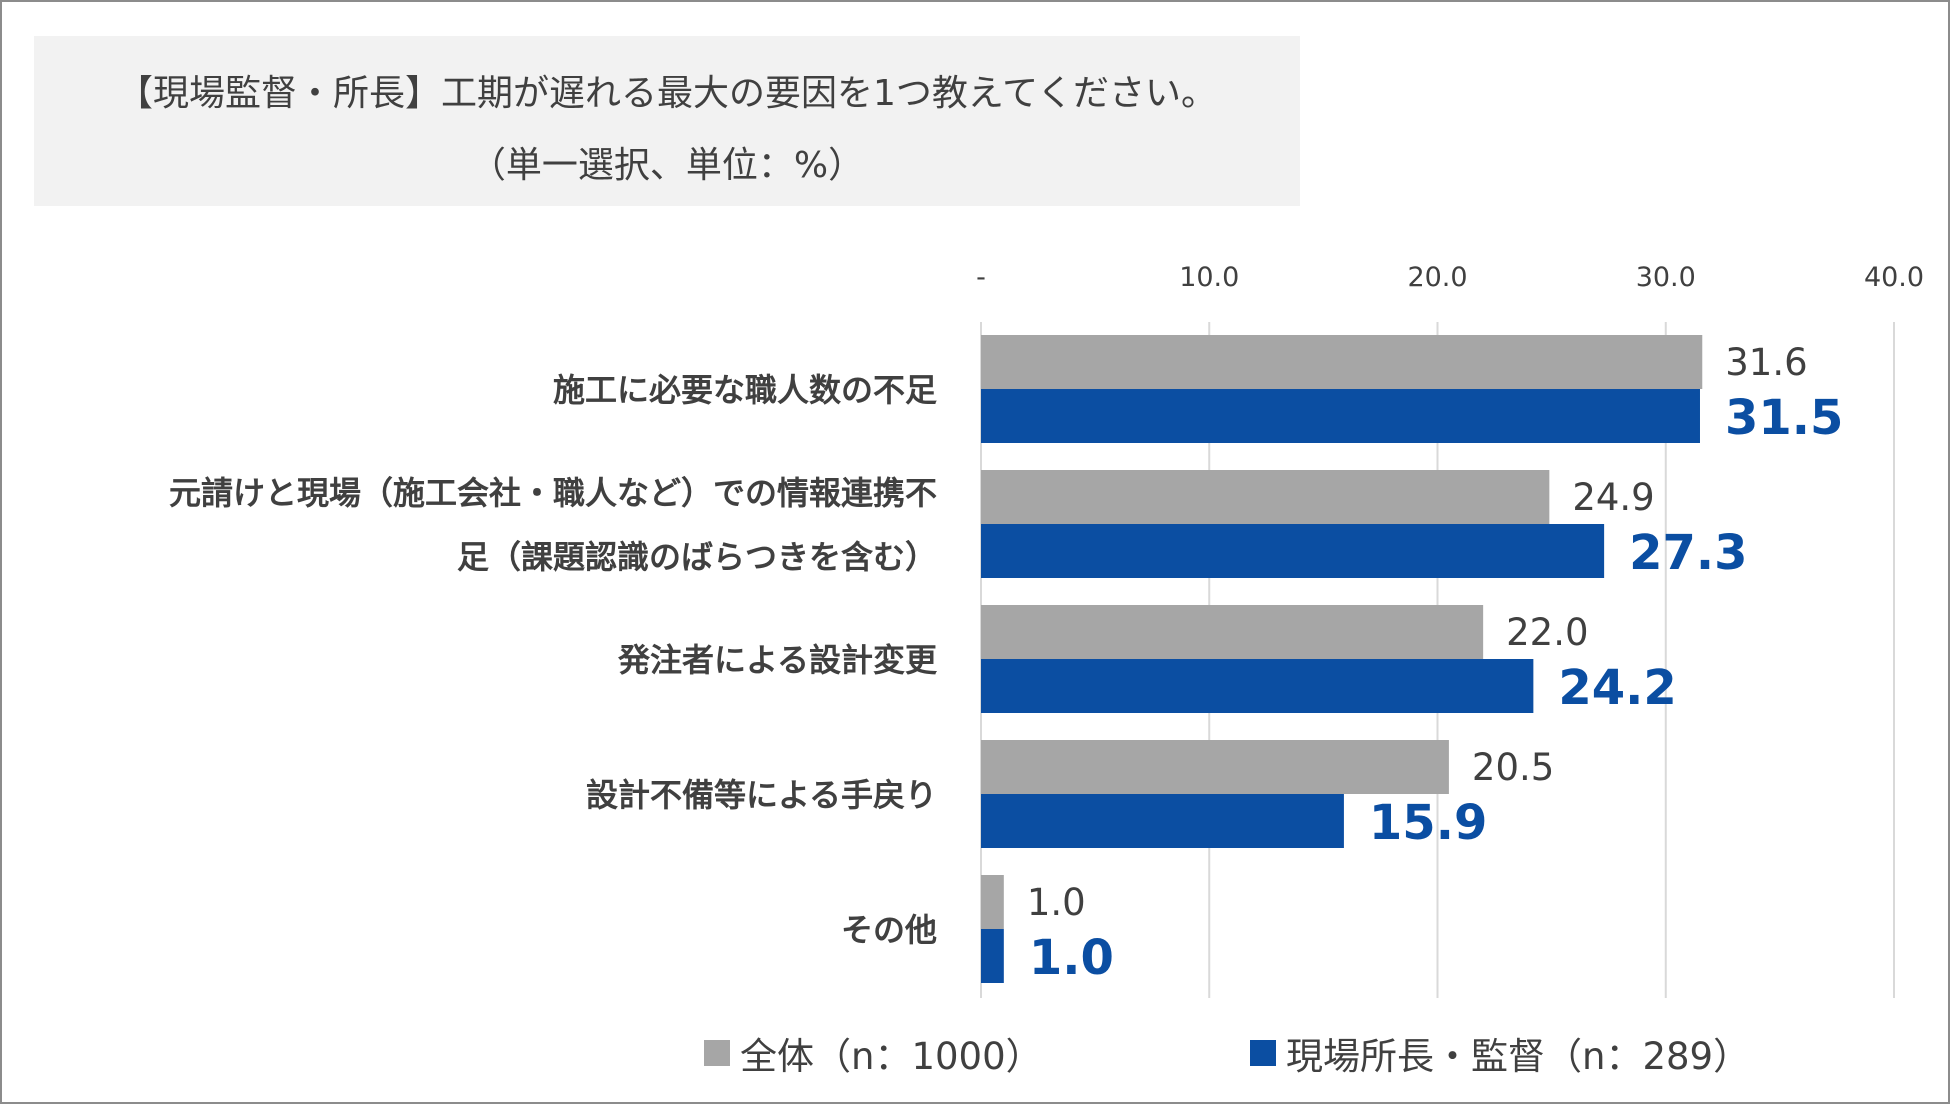  Describe the element at coordinates (1428, 823) in the screenshot. I see `data-label-series-b-3: 15.9` at that location.